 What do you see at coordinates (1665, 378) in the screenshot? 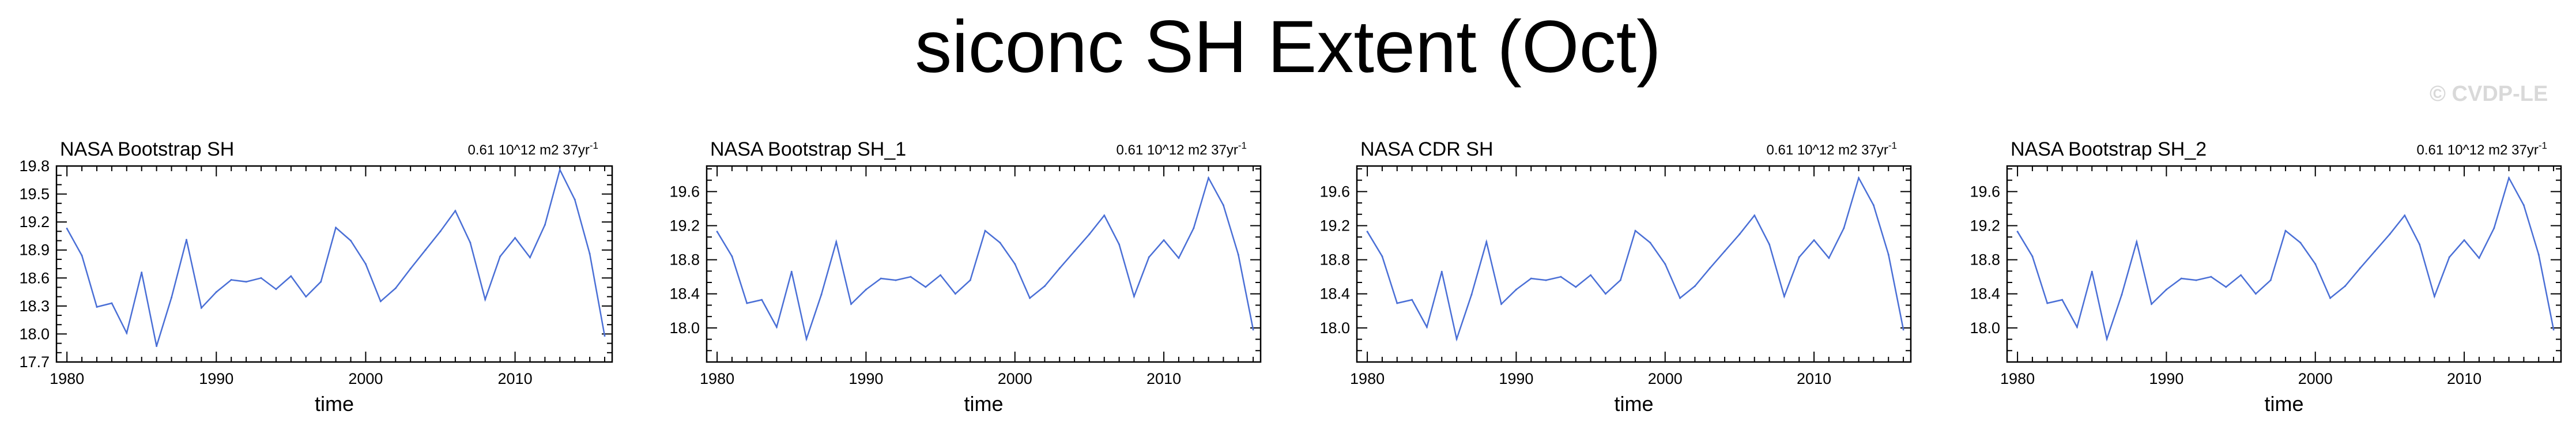
I see `x-tick-label: 2000` at bounding box center [1665, 378].